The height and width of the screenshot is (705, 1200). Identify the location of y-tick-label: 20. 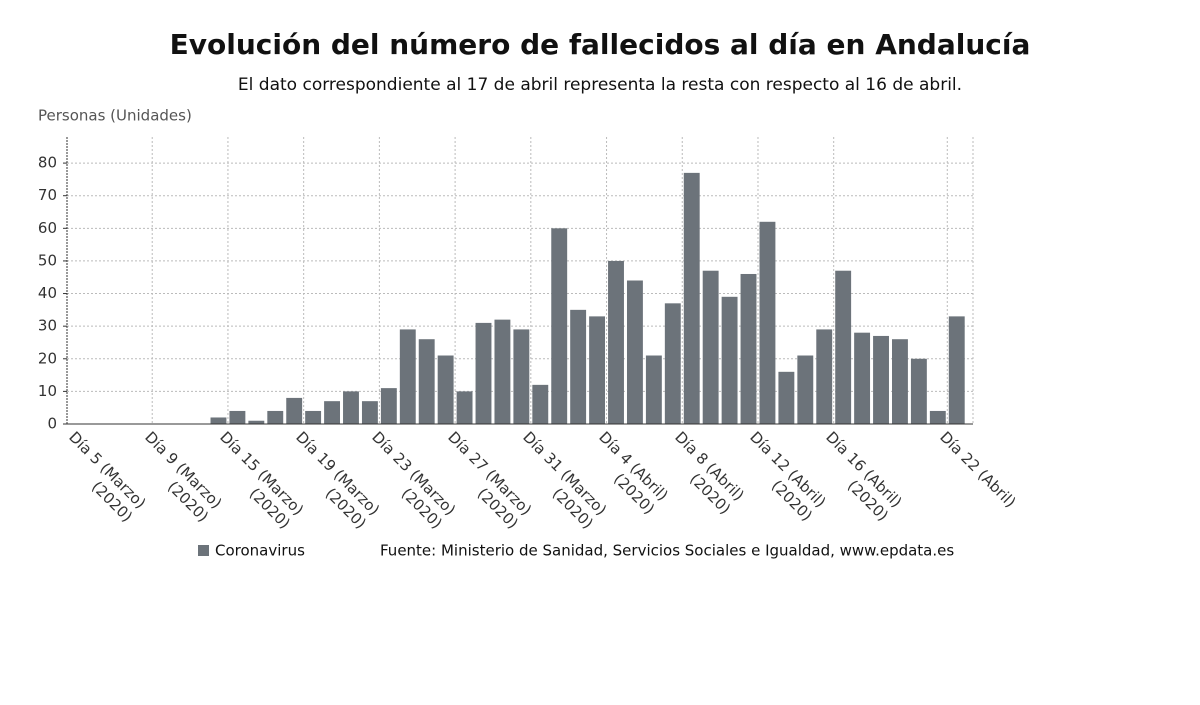
(47, 358).